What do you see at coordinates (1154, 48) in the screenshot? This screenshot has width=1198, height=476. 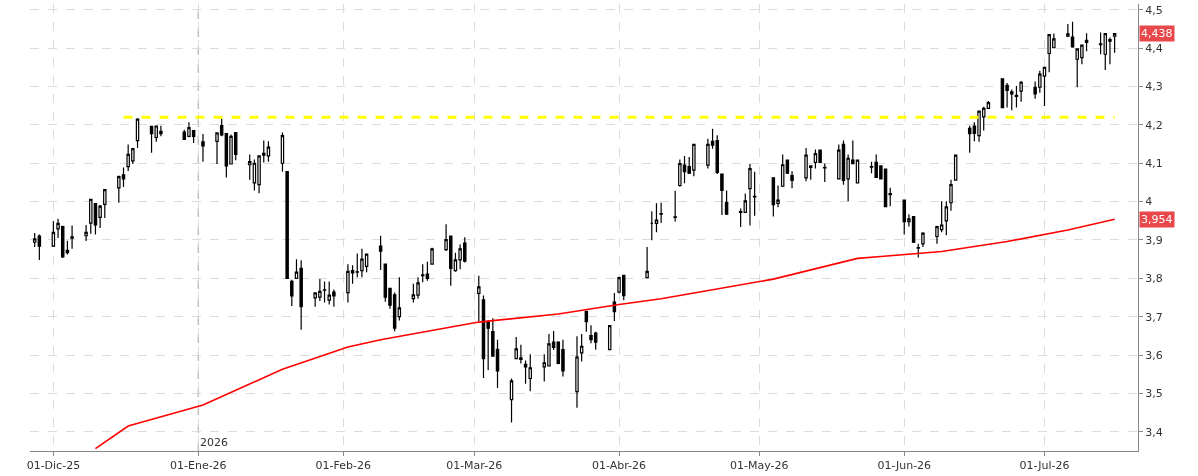 I see `y-tick-label: 4,4` at bounding box center [1154, 48].